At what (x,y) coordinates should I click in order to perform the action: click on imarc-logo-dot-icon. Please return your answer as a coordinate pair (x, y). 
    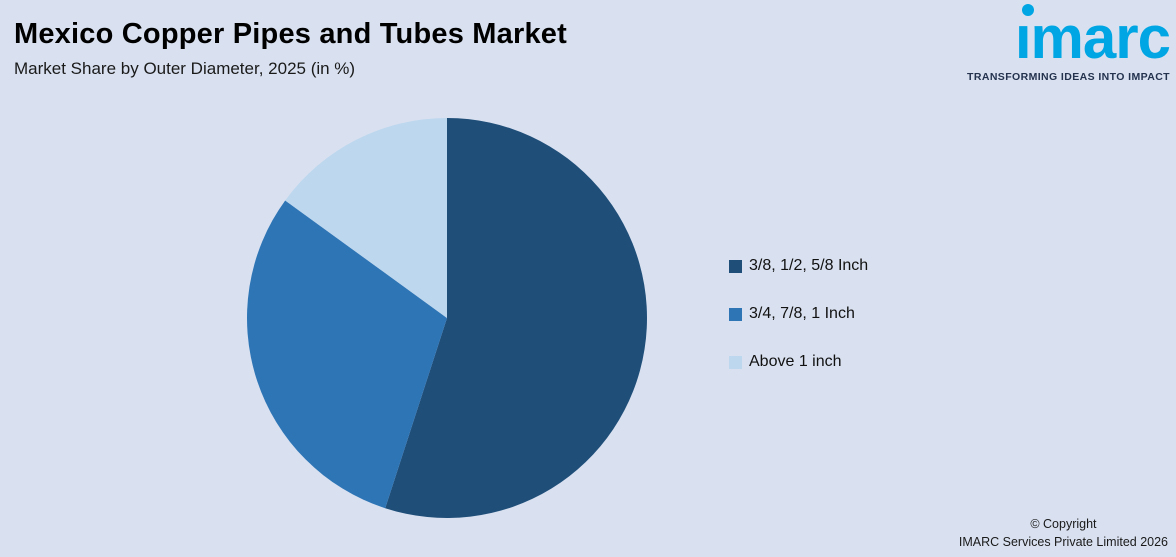
    Looking at the image, I should click on (1027, 10).